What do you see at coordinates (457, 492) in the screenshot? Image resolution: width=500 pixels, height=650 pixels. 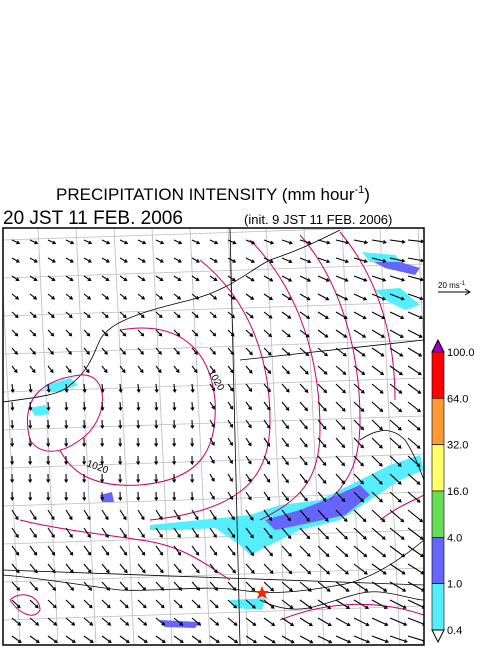 I see `colorbar-label: 16.0` at bounding box center [457, 492].